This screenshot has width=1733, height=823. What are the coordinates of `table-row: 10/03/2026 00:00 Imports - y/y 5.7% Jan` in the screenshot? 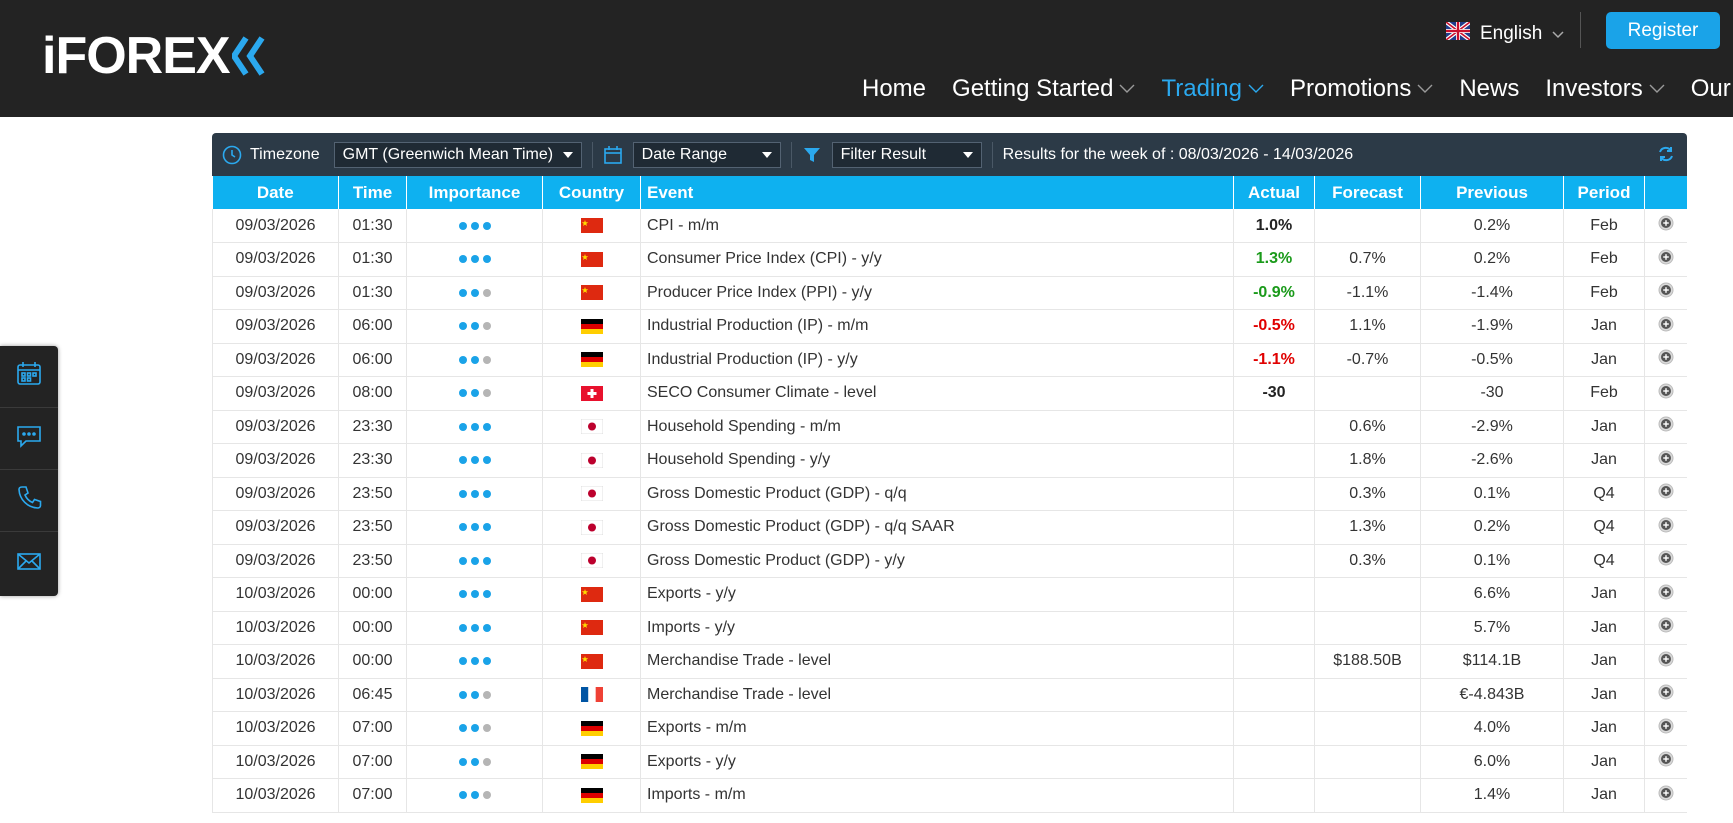 It's located at (949, 628).